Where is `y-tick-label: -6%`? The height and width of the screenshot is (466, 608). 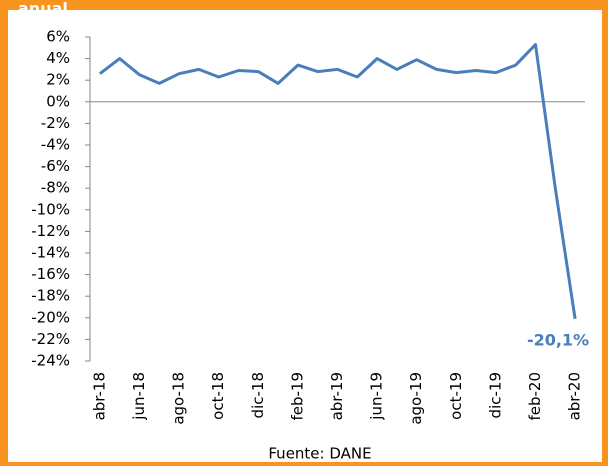
y-tick-label: -6% is located at coordinates (55, 166).